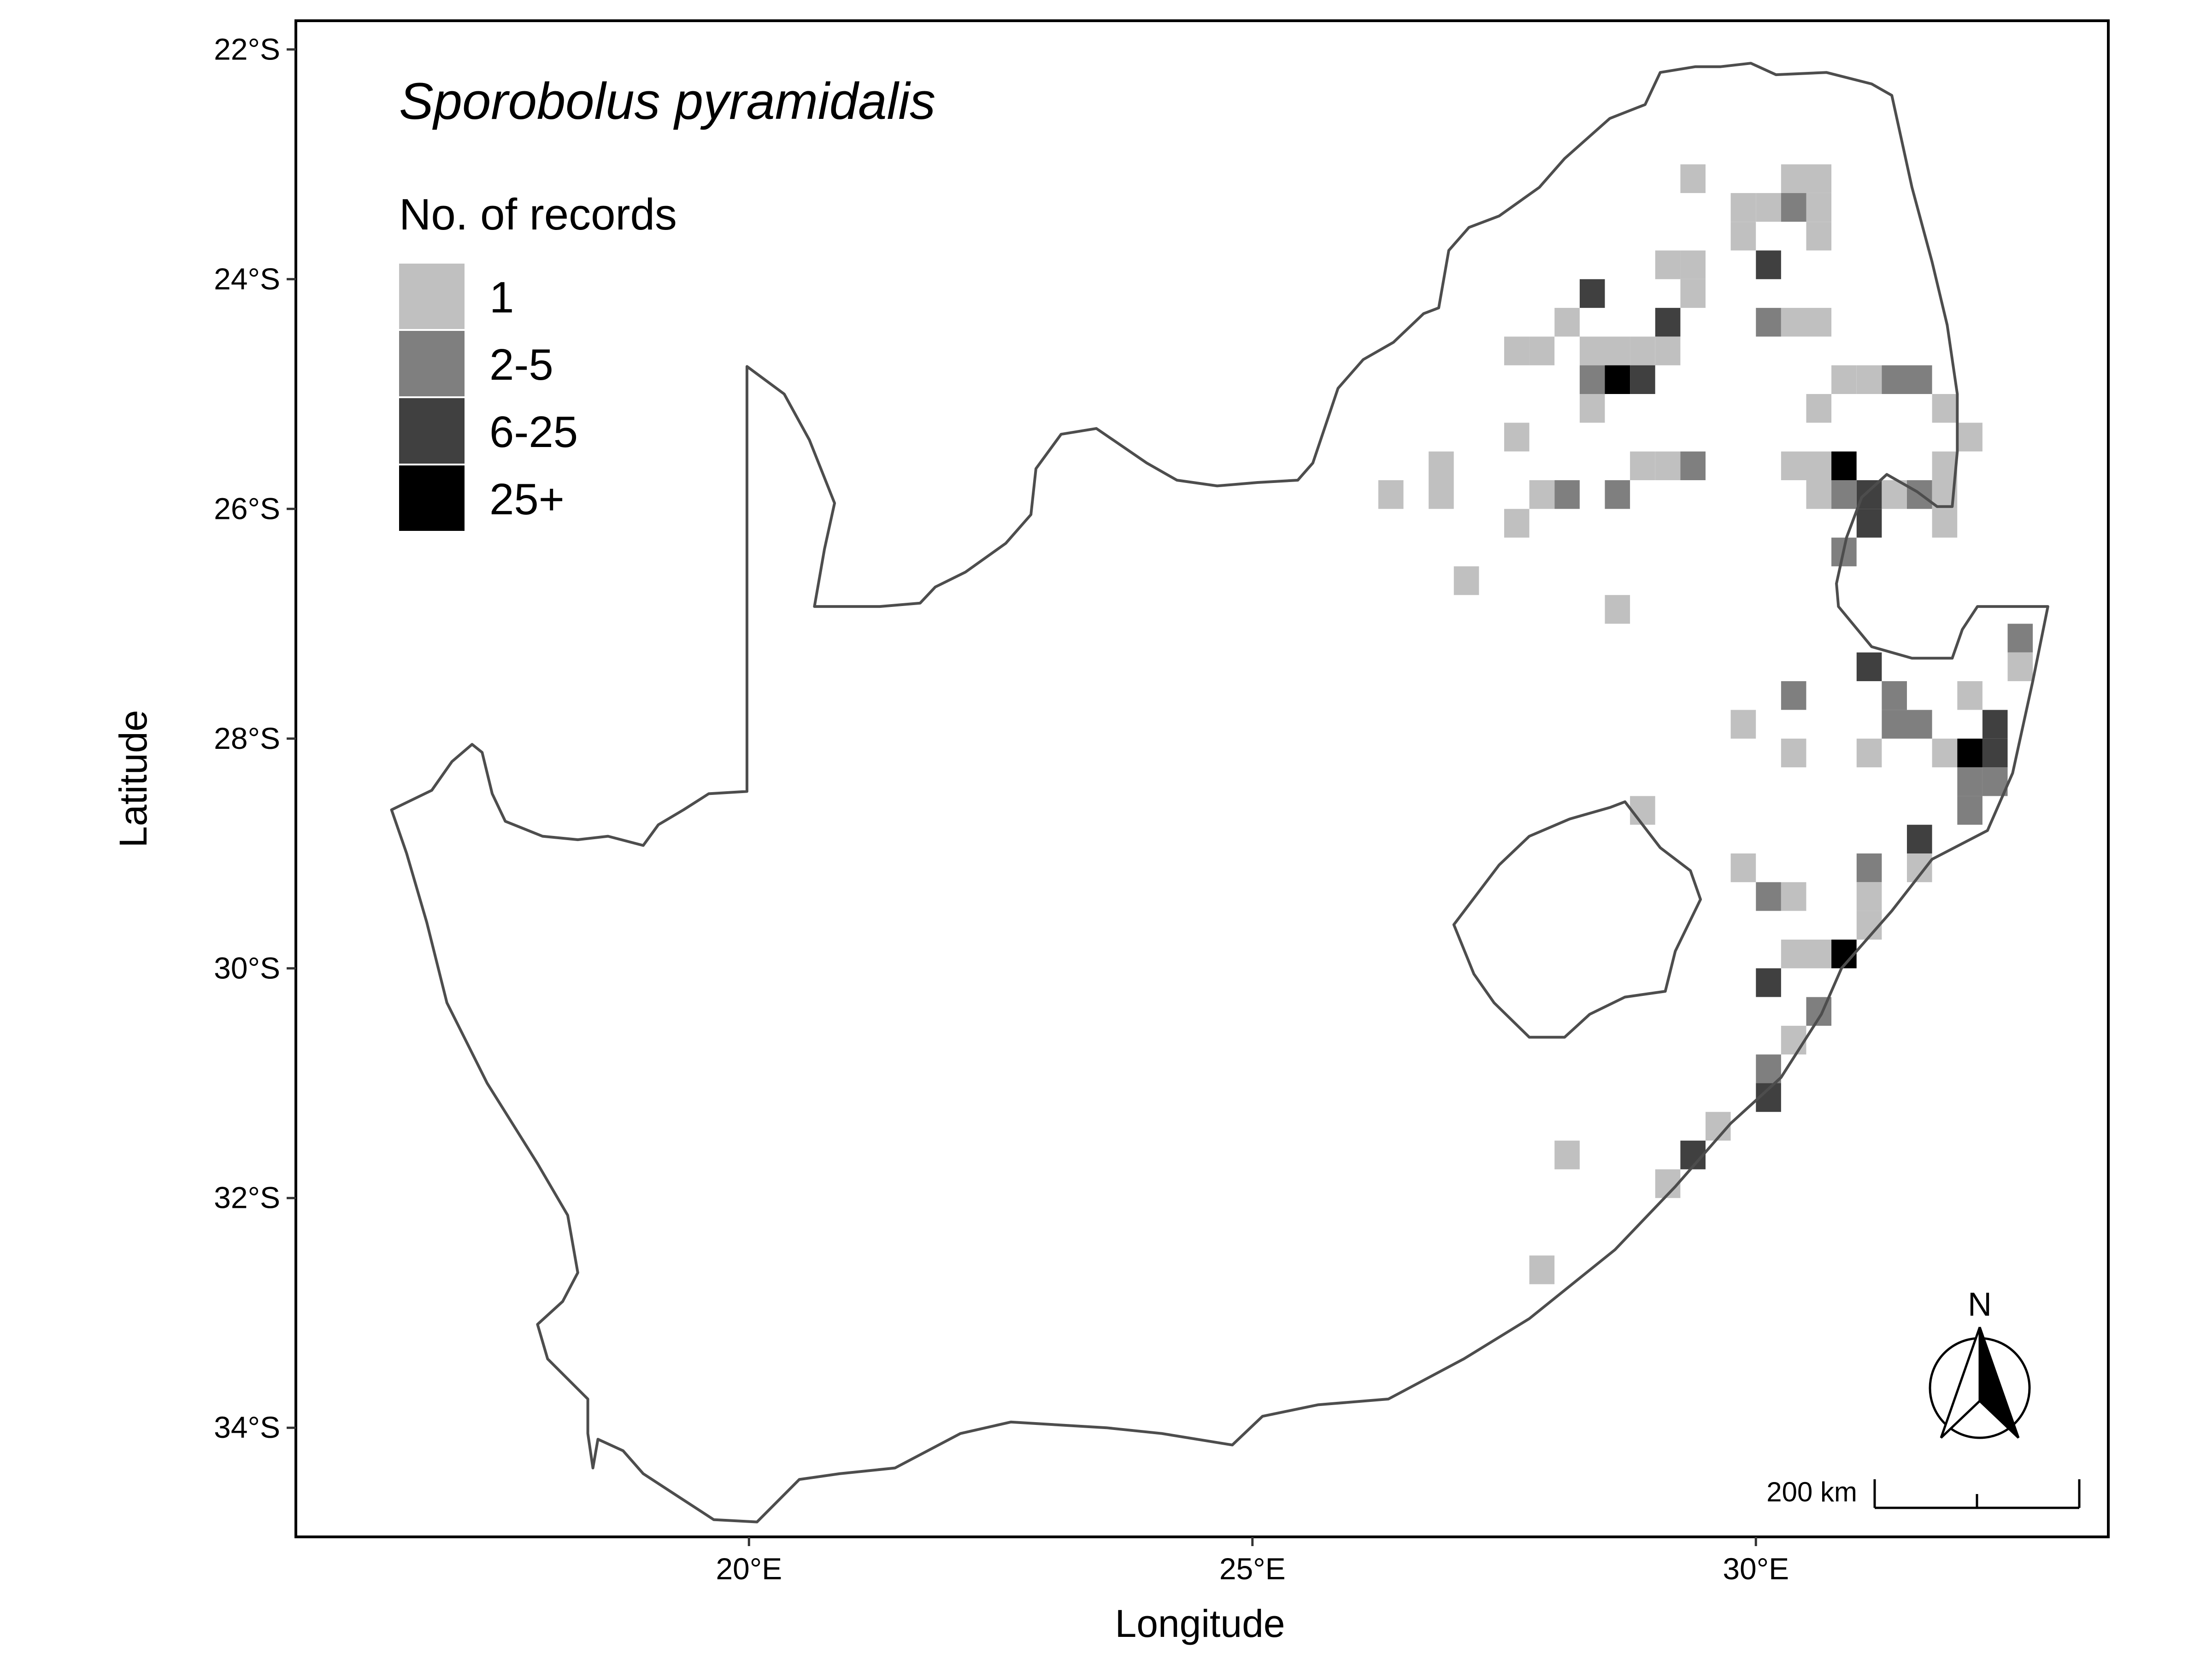 Image resolution: width=2212 pixels, height=1659 pixels. I want to click on north-arrow-right-half, so click(1999, 1383).